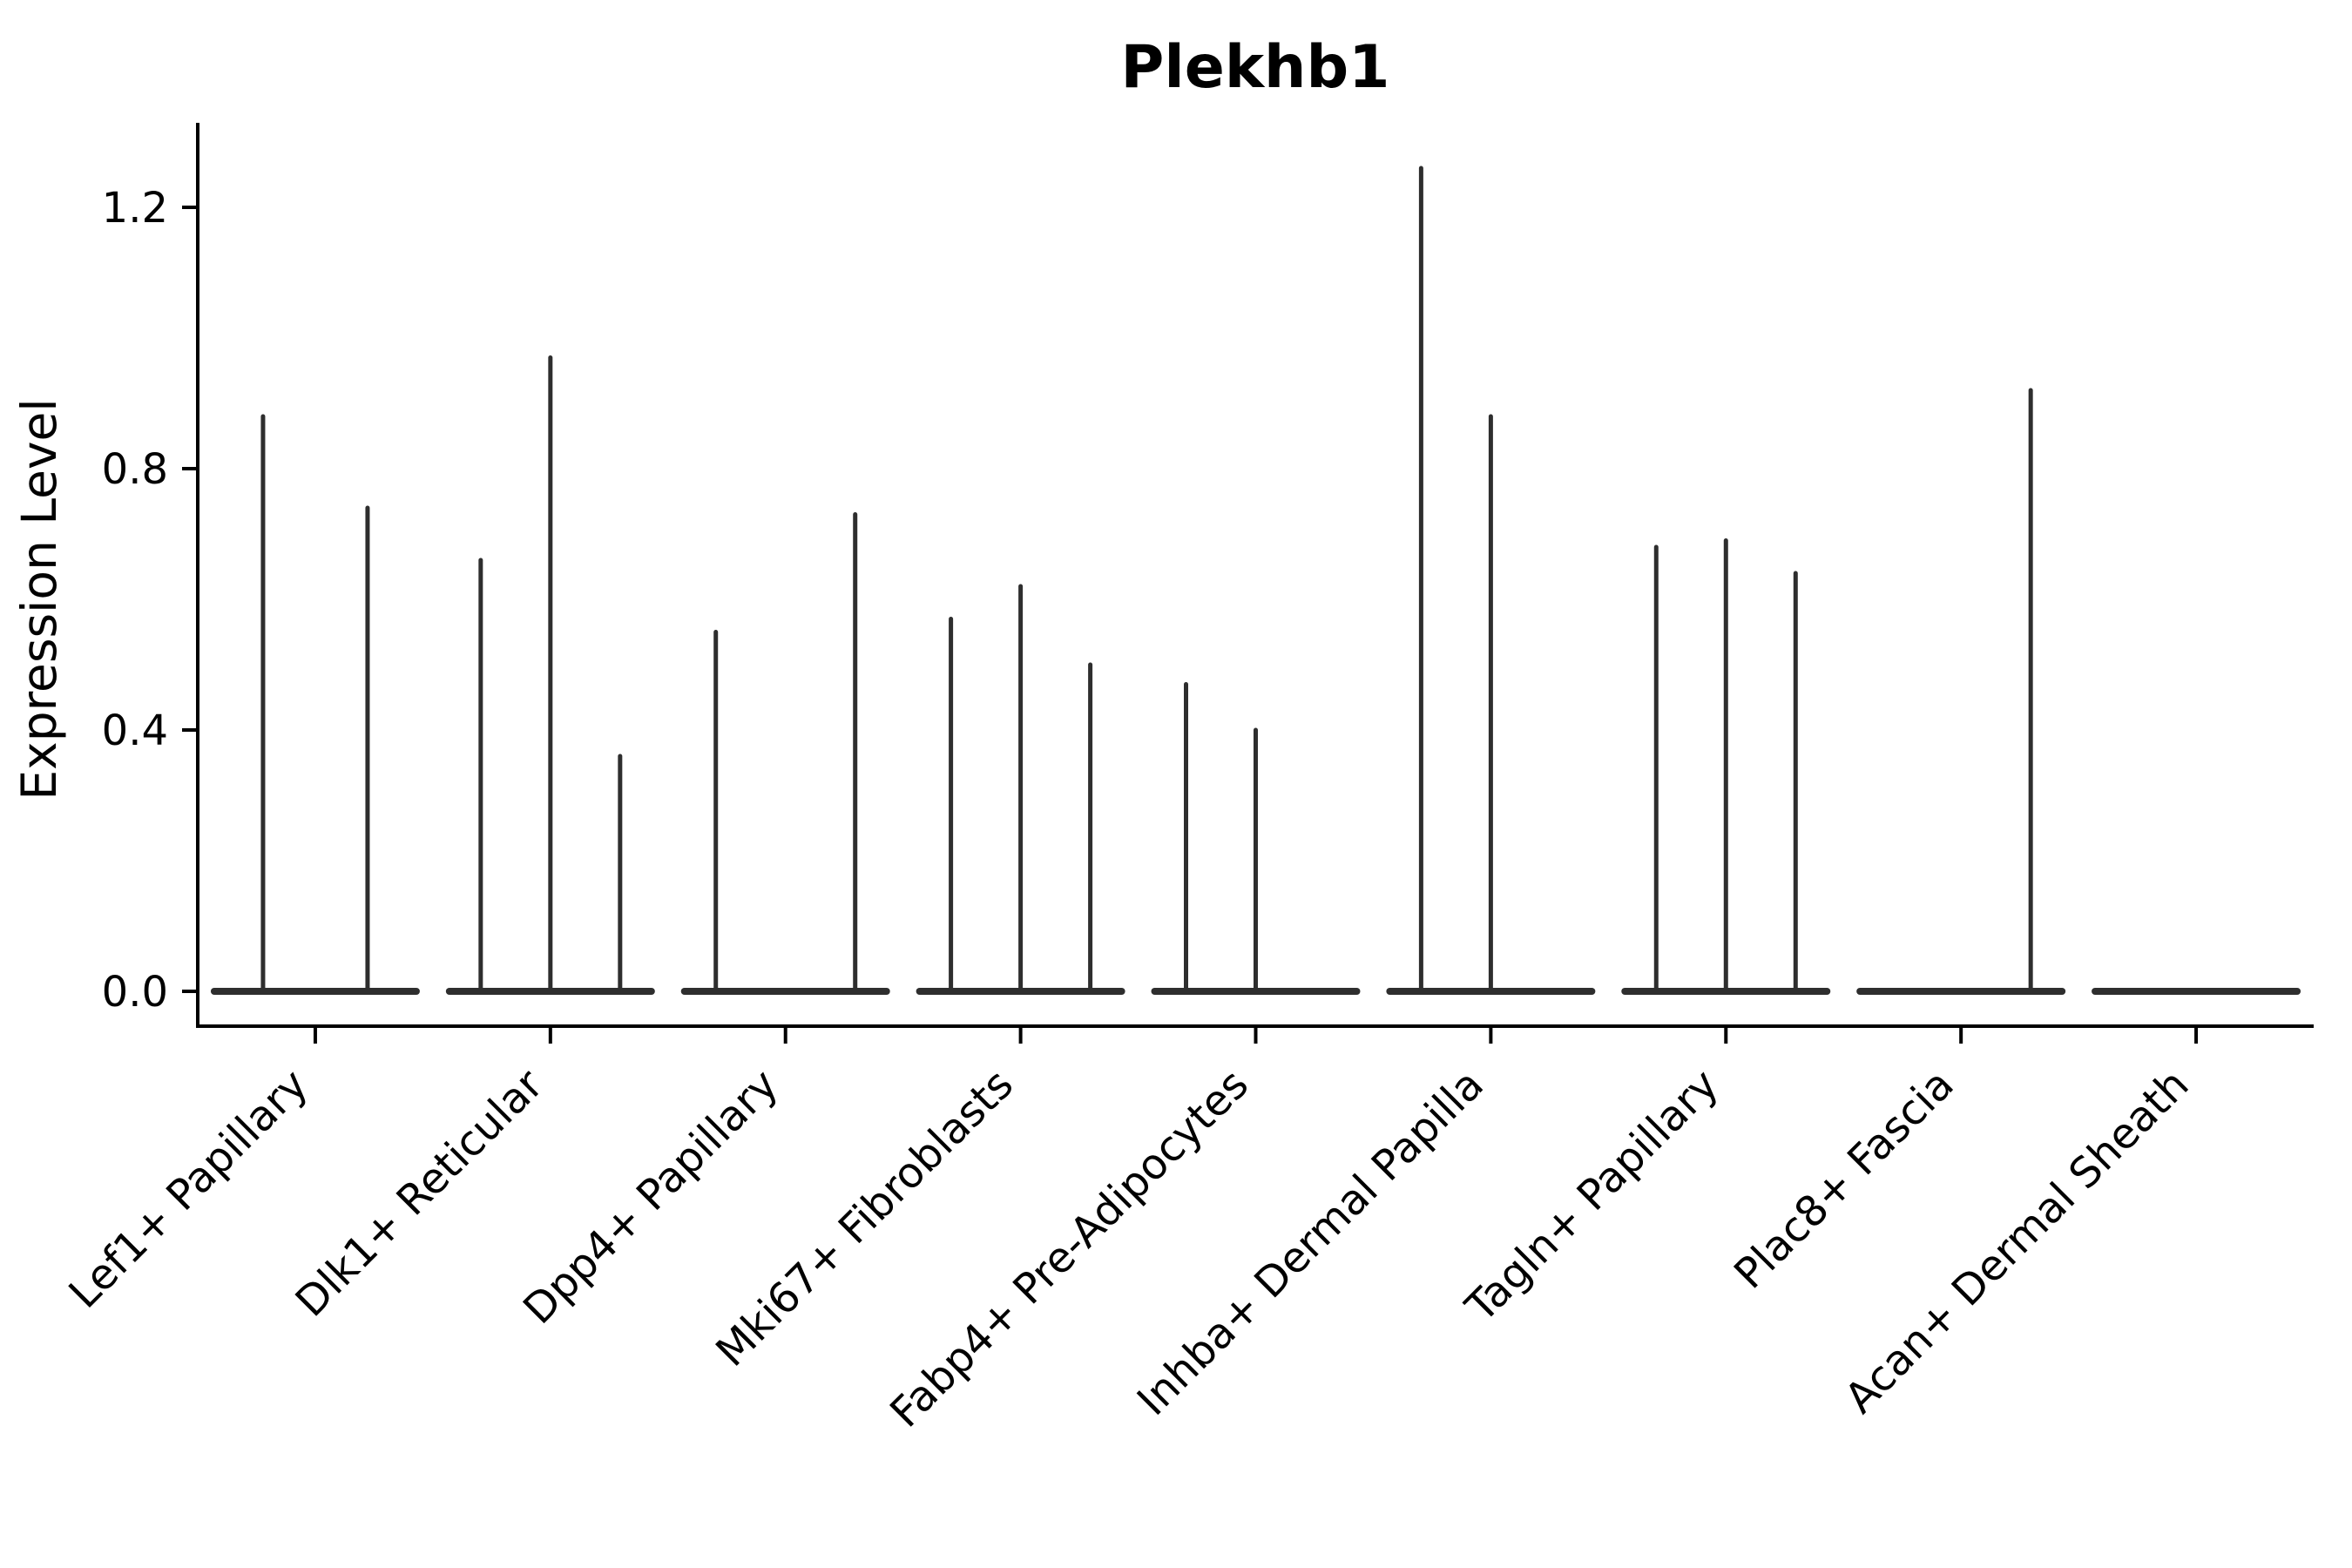 This screenshot has height=1568, width=2352. I want to click on plot-title: Plekhb1, so click(1255, 67).